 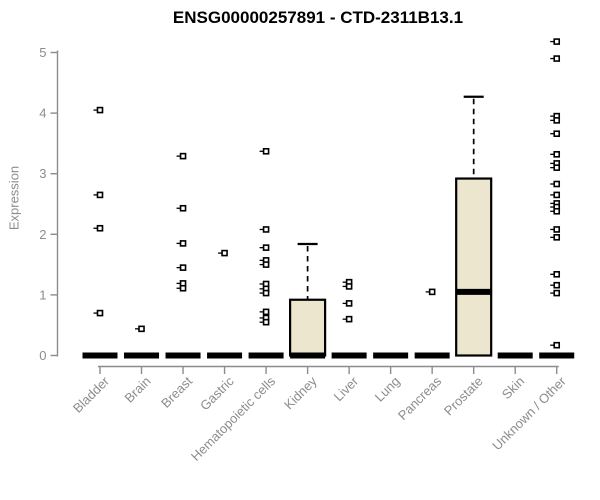 What do you see at coordinates (300, 392) in the screenshot?
I see `x-tick-label: Kidney` at bounding box center [300, 392].